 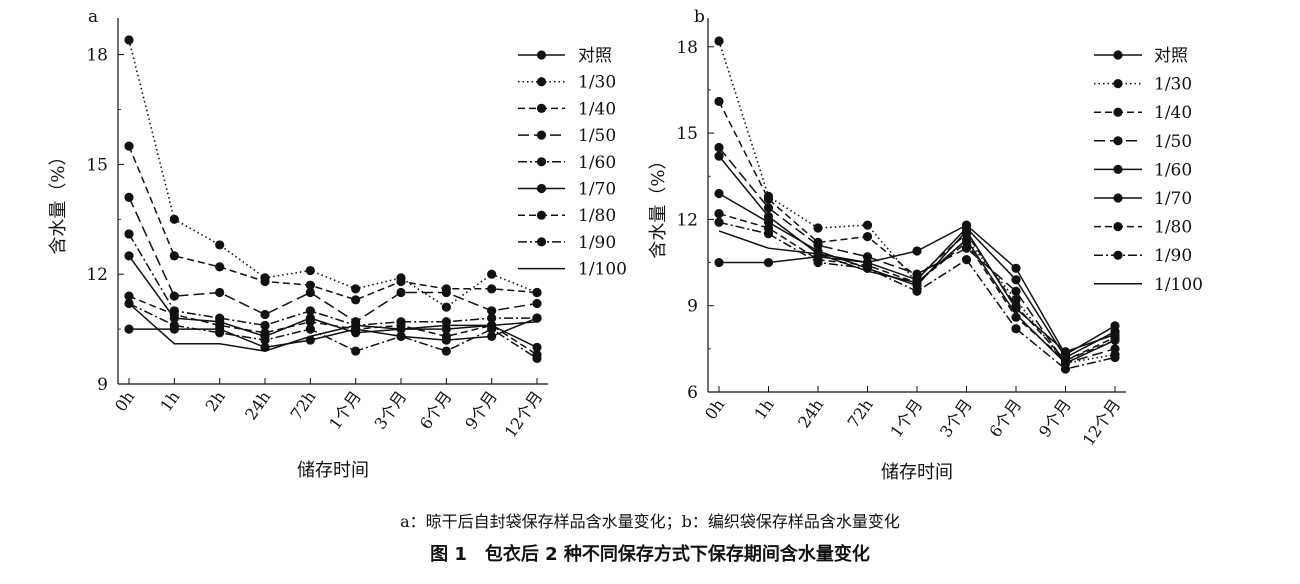 I want to click on y-tick-label: 15, so click(x=97, y=165).